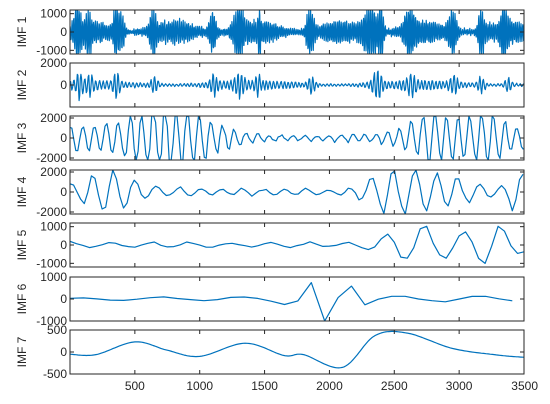 This screenshot has width=550, height=404. What do you see at coordinates (394, 386) in the screenshot?
I see `xtick-label: 2500` at bounding box center [394, 386].